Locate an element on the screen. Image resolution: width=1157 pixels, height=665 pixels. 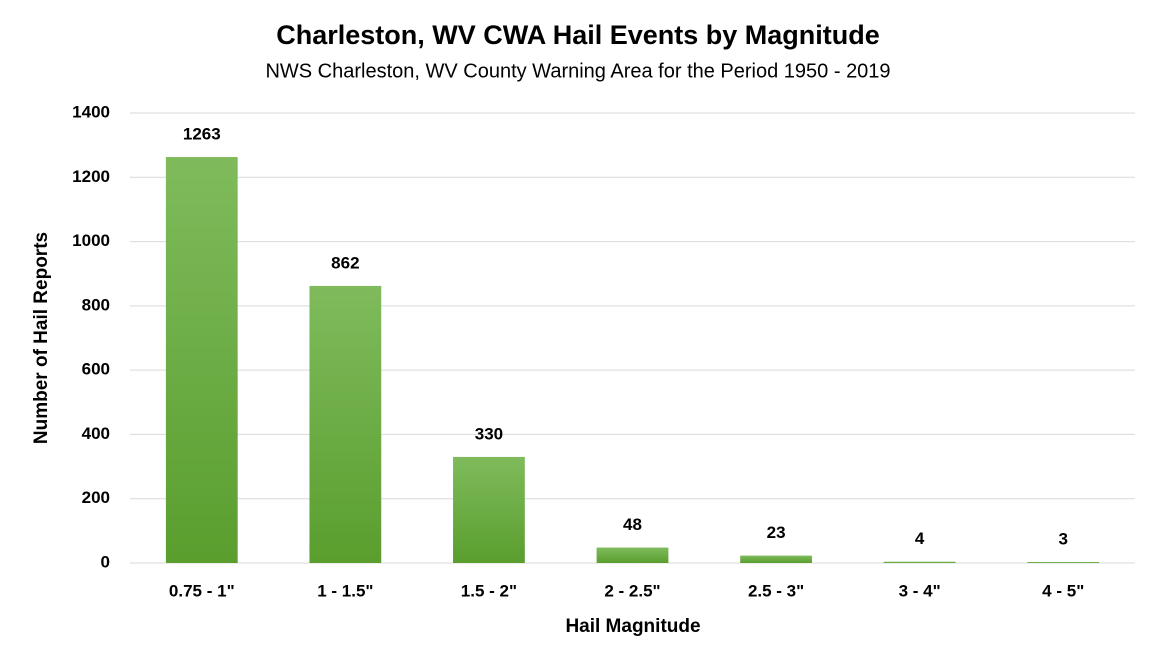
data-label: 330 is located at coordinates (489, 433).